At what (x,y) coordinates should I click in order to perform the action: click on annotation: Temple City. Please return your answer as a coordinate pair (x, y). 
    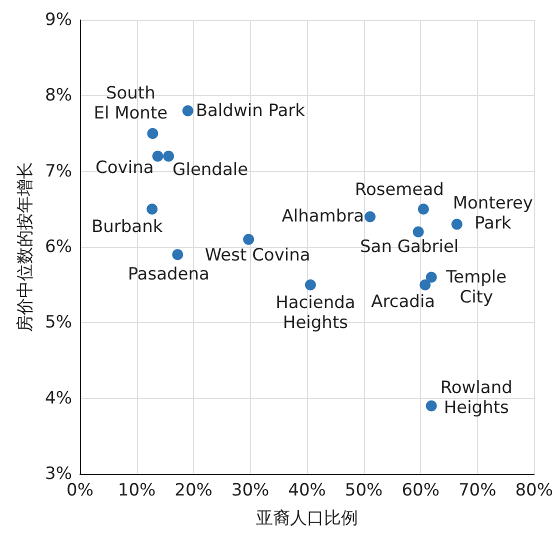
    Looking at the image, I should click on (476, 287).